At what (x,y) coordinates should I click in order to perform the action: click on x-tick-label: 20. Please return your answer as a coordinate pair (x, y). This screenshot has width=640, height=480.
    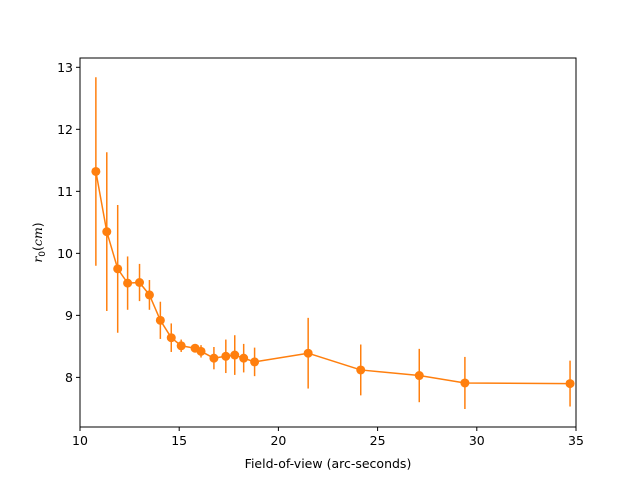
    Looking at the image, I should click on (278, 440).